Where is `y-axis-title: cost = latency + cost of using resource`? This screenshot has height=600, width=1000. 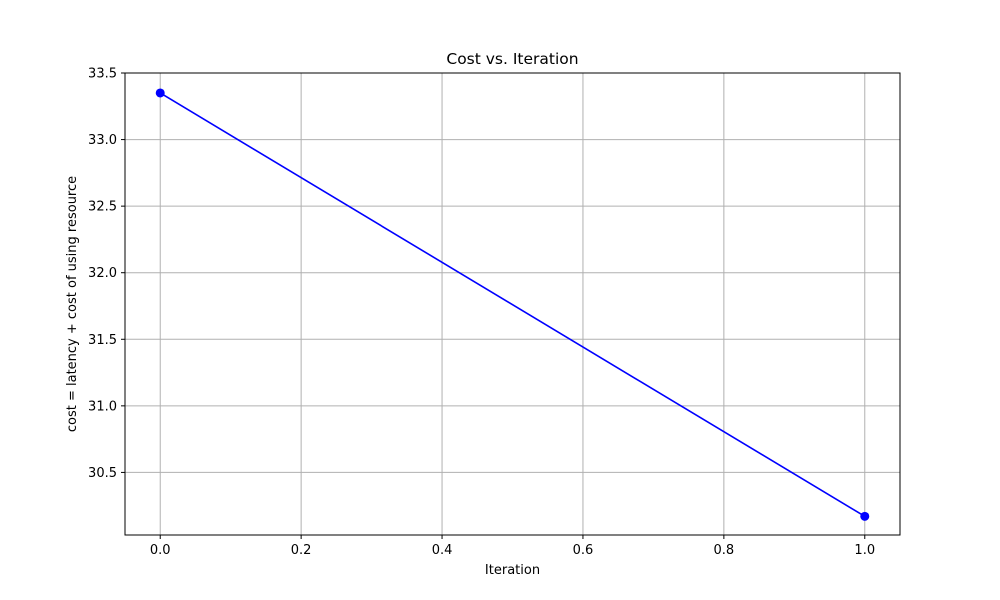
y-axis-title: cost = latency + cost of using resource is located at coordinates (72, 304).